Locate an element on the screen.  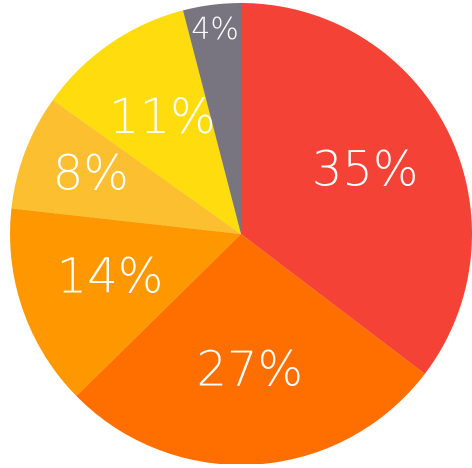
slice-label: 14% is located at coordinates (110, 276).